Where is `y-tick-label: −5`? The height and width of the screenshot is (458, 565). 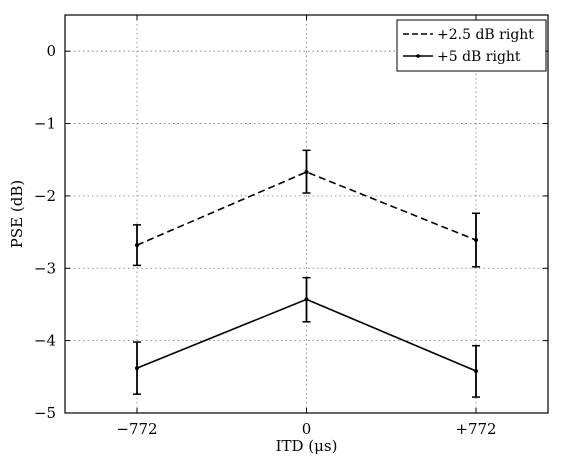
y-tick-label: −5 is located at coordinates (45, 413).